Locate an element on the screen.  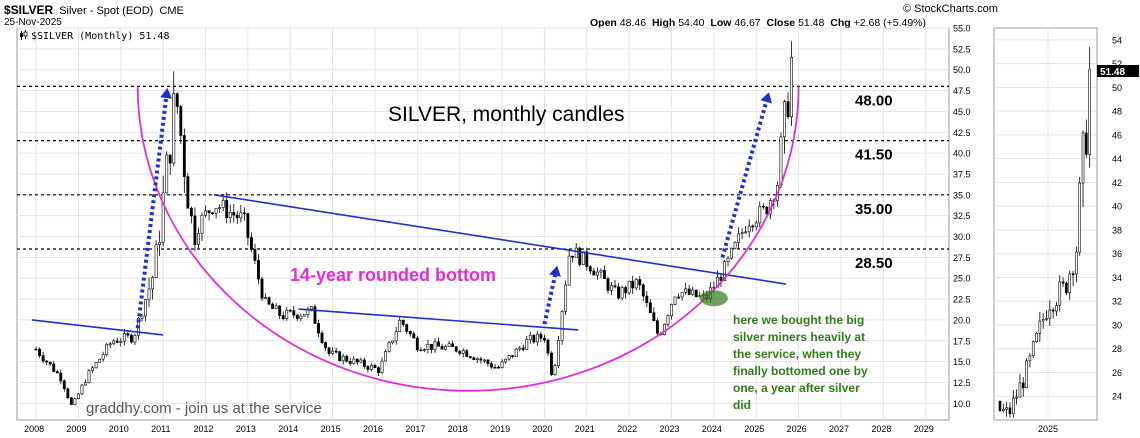
green-note-line: silver miners heavily at is located at coordinates (799, 337).